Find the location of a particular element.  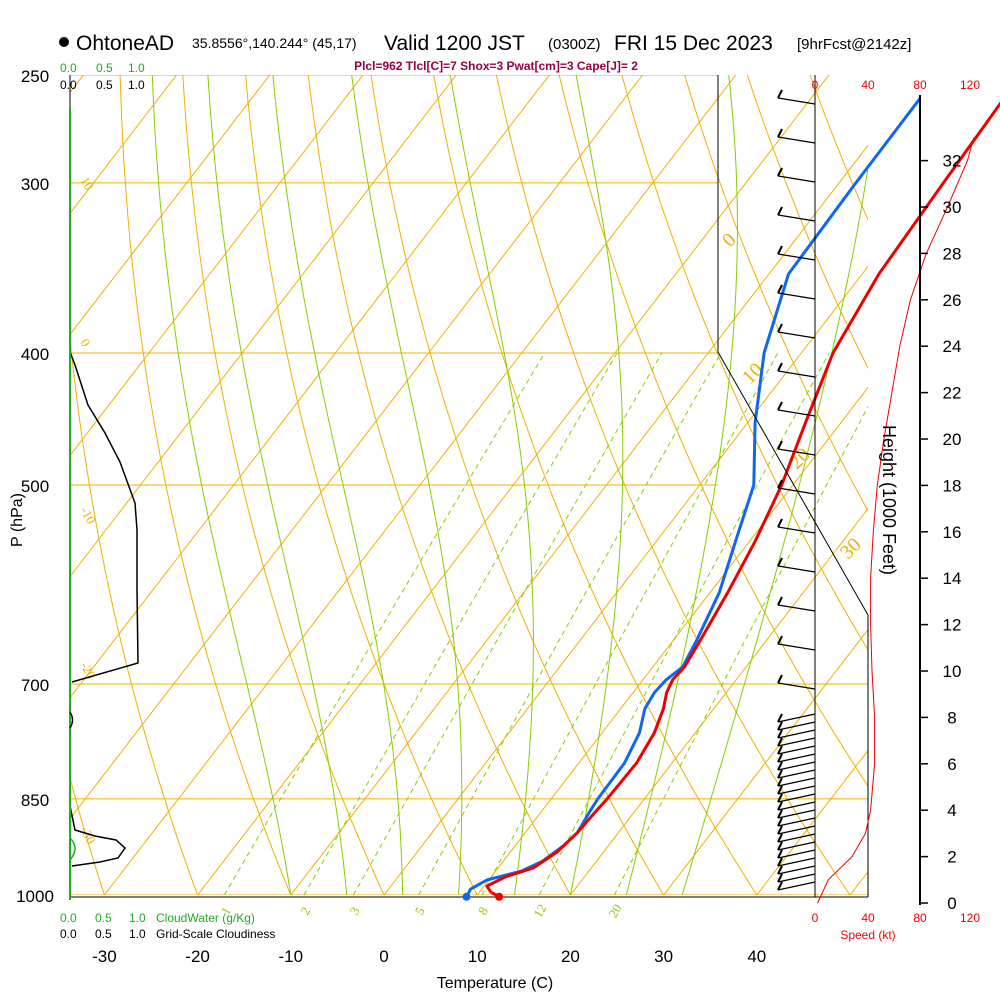

temperature-tick-label: 10 is located at coordinates (477, 956).